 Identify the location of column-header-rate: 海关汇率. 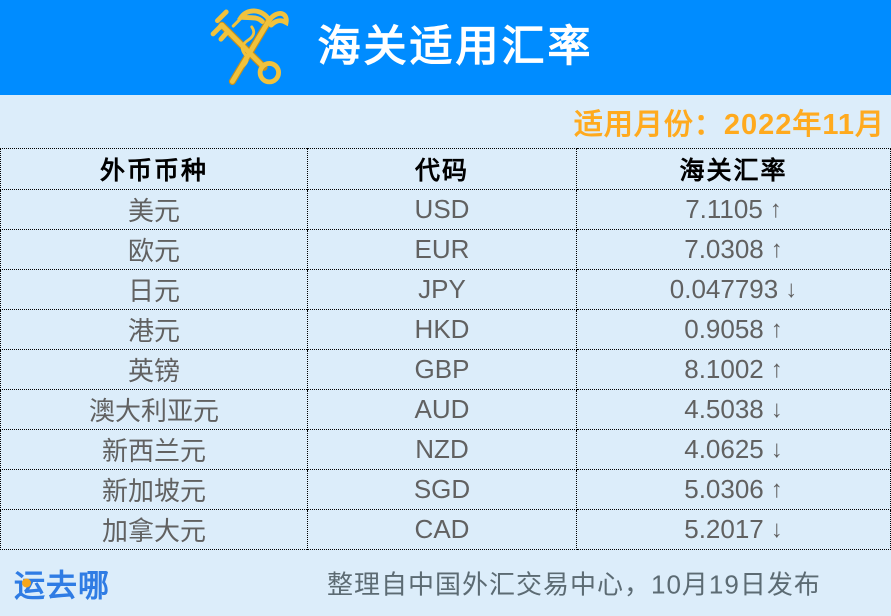
(734, 169).